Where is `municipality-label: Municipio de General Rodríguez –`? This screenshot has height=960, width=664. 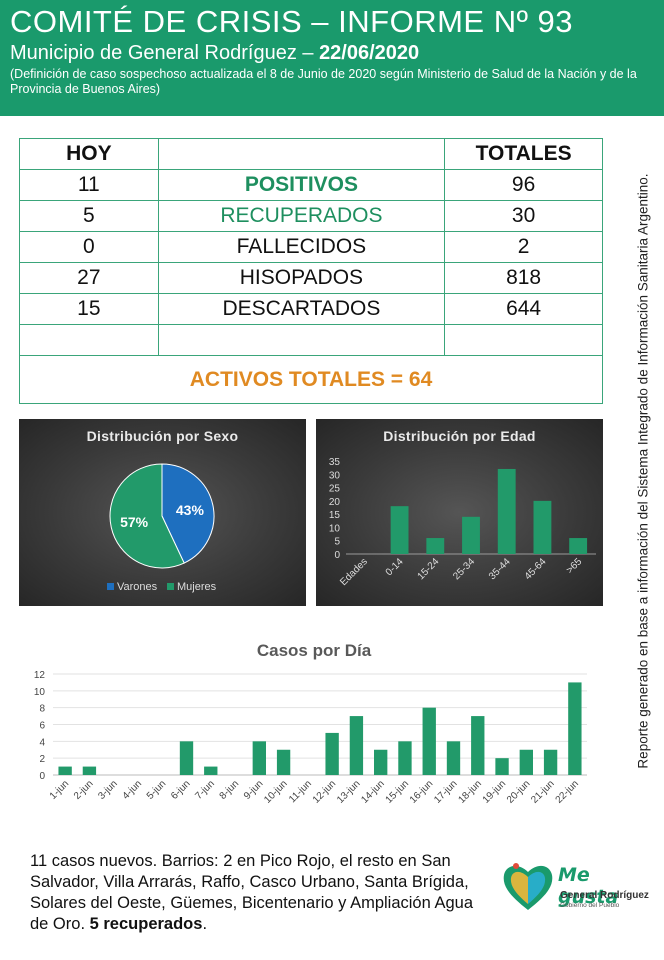
municipality-label: Municipio de General Rodríguez – is located at coordinates (165, 53).